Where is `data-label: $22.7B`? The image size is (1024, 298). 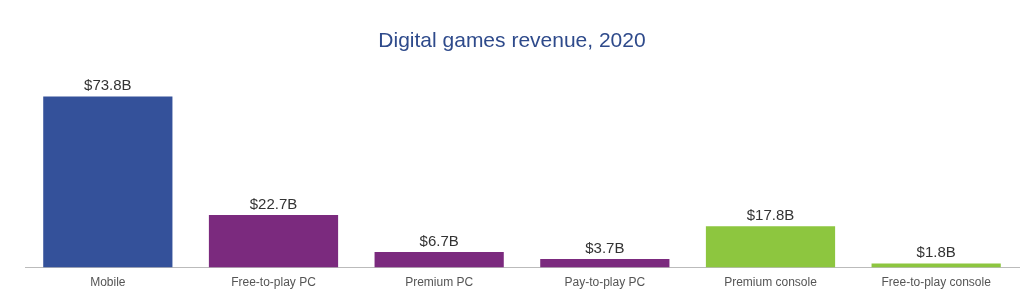 data-label: $22.7B is located at coordinates (273, 203).